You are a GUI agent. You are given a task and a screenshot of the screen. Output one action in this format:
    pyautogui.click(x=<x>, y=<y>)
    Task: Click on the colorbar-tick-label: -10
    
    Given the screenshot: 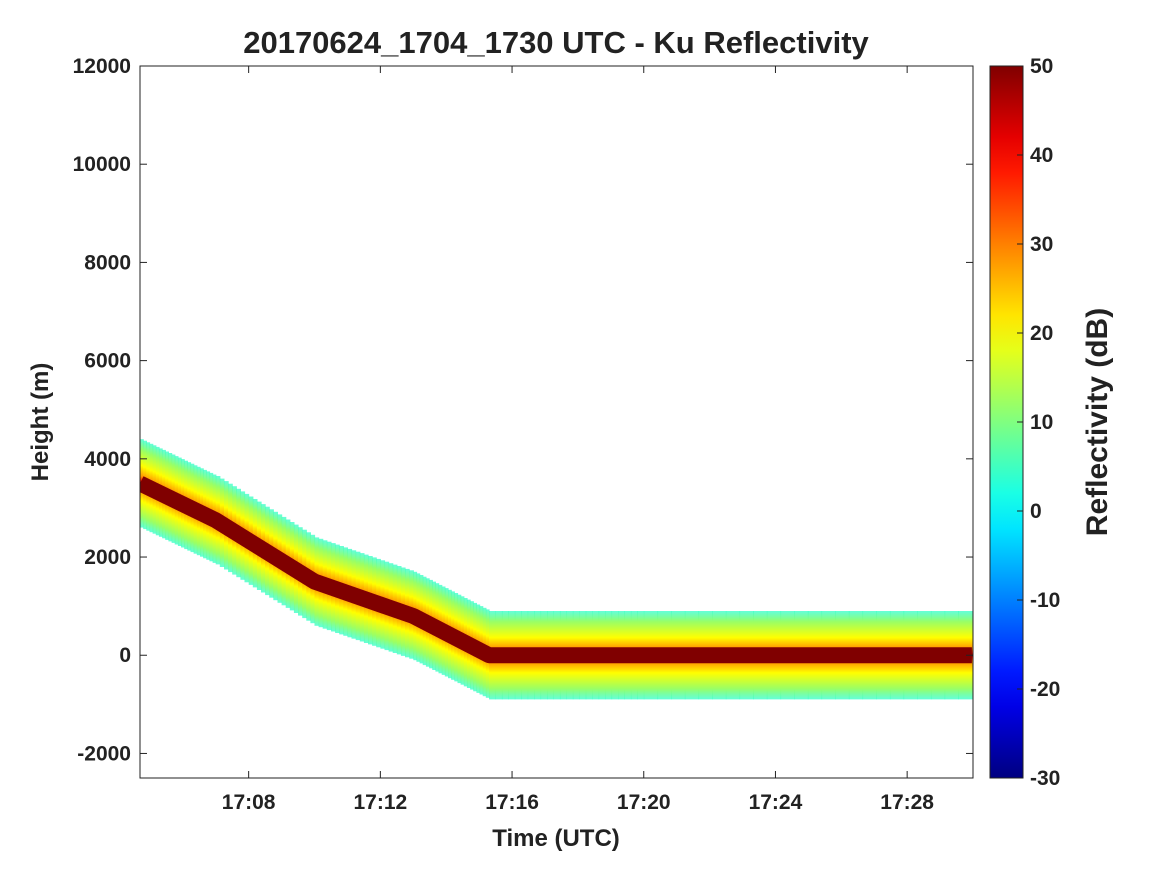 What is the action you would take?
    pyautogui.click(x=1045, y=600)
    